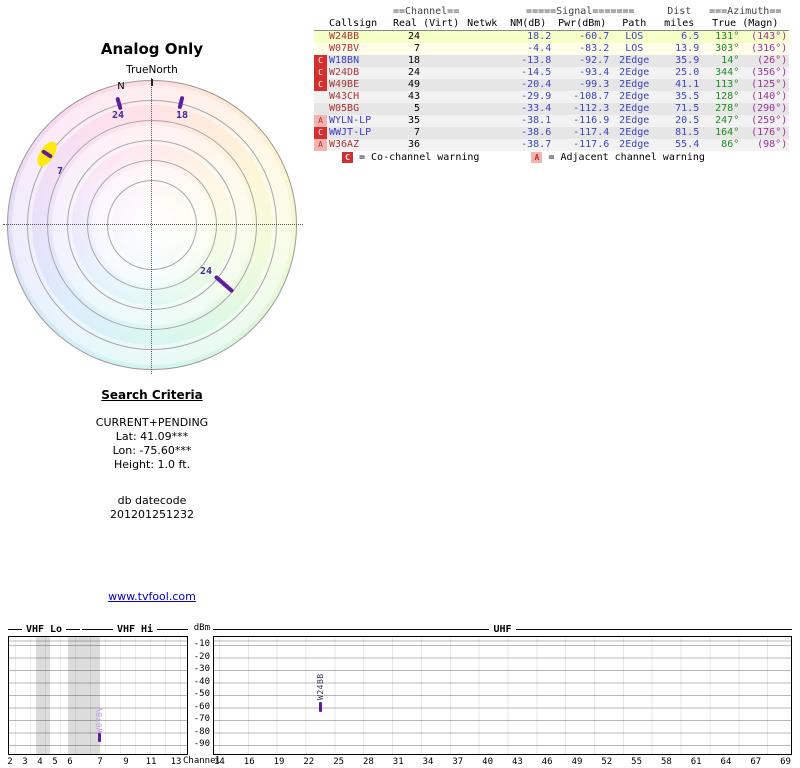  Describe the element at coordinates (591, 96) in the screenshot. I see `pwr-cell: -108.7` at that location.